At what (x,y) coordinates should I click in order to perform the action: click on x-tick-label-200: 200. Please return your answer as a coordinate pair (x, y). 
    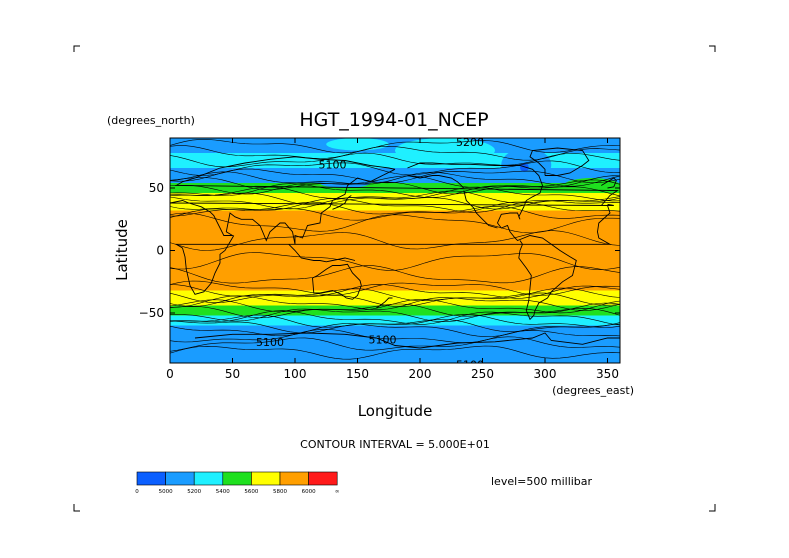
    Looking at the image, I should click on (420, 374).